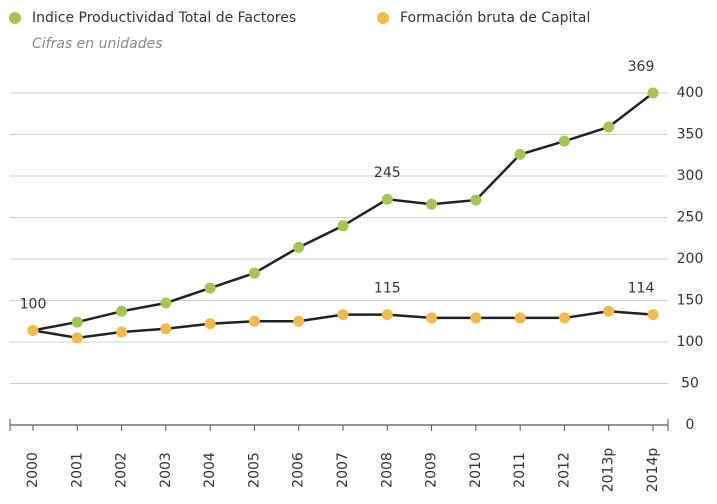 This screenshot has width=717, height=504. What do you see at coordinates (210, 470) in the screenshot?
I see `x-tick-label: 2004` at bounding box center [210, 470].